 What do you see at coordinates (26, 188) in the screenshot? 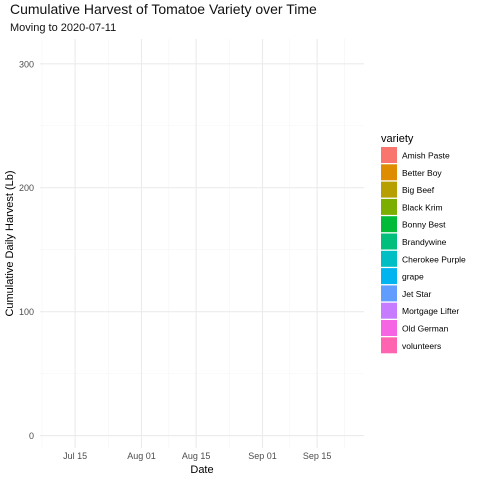
I see `y-tick-label: 200` at bounding box center [26, 188].